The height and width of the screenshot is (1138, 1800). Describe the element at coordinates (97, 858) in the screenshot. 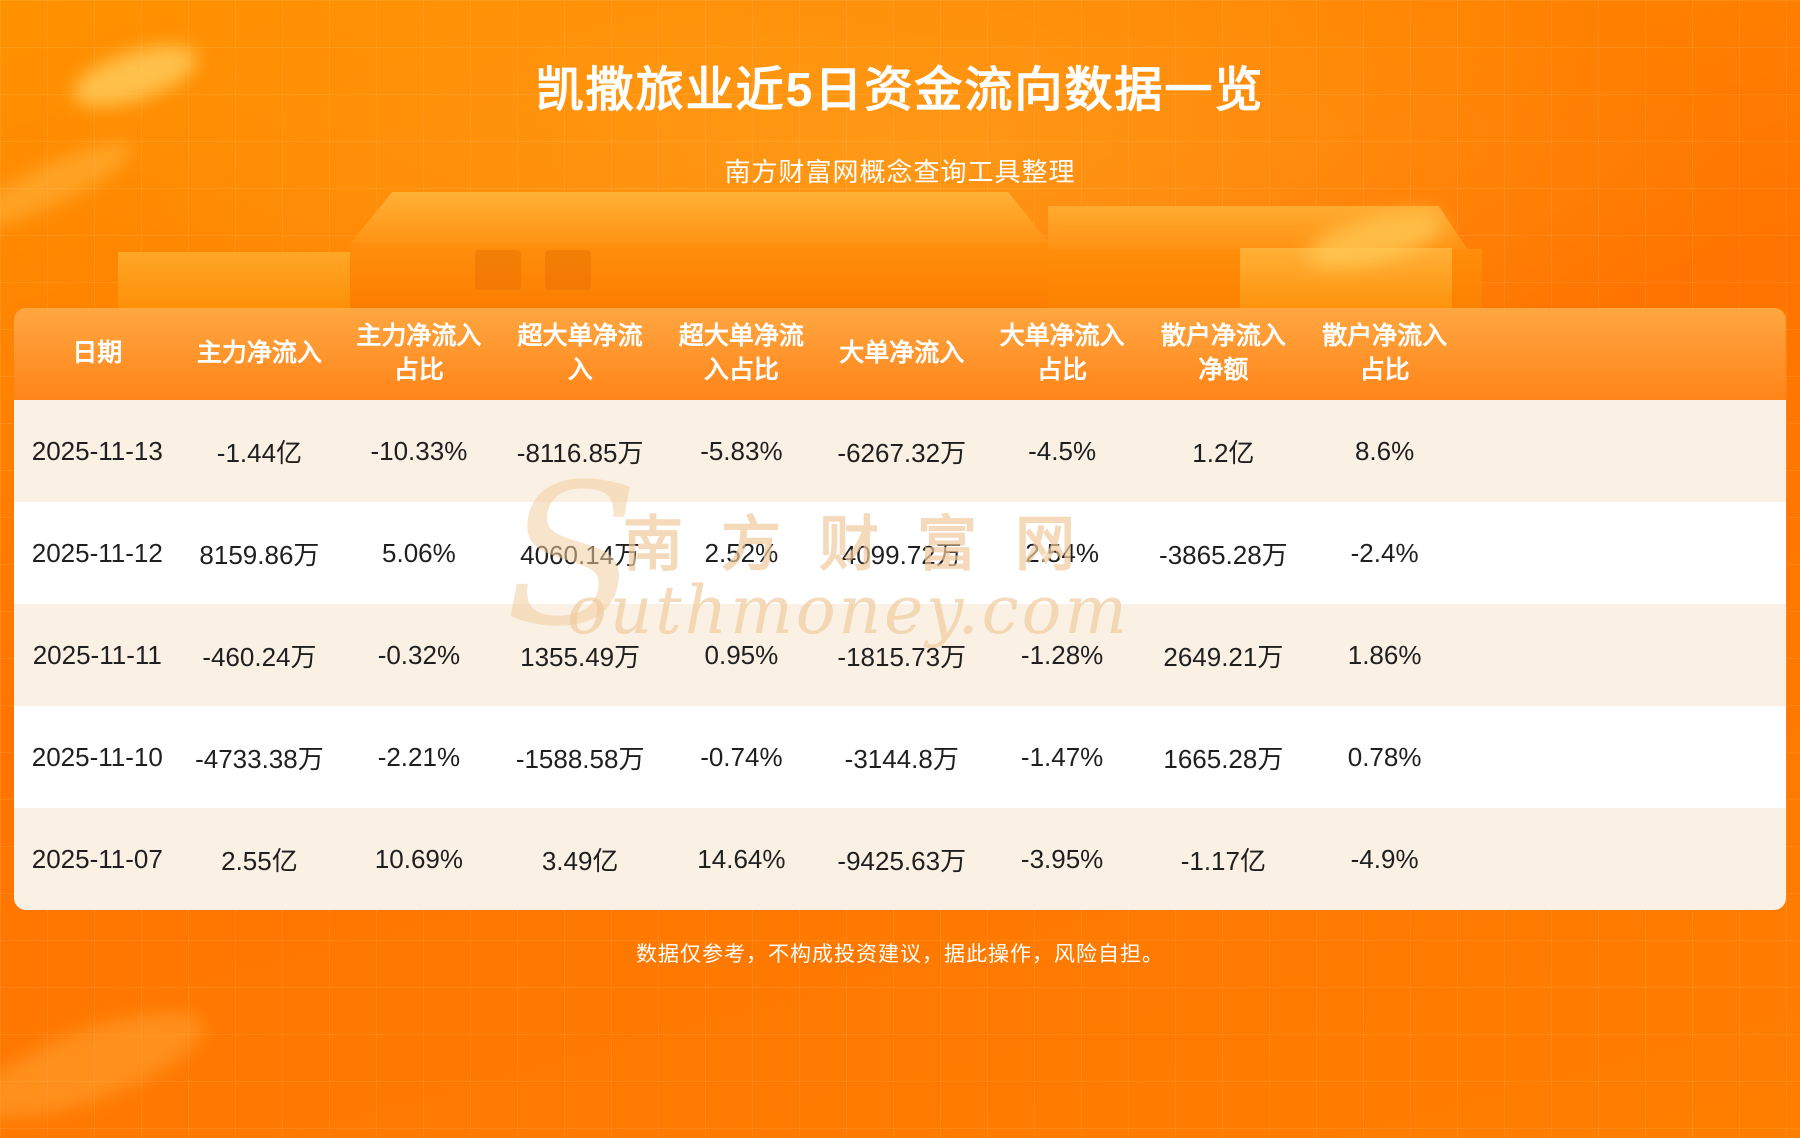

I see `date-cell: 2025-11-07` at that location.